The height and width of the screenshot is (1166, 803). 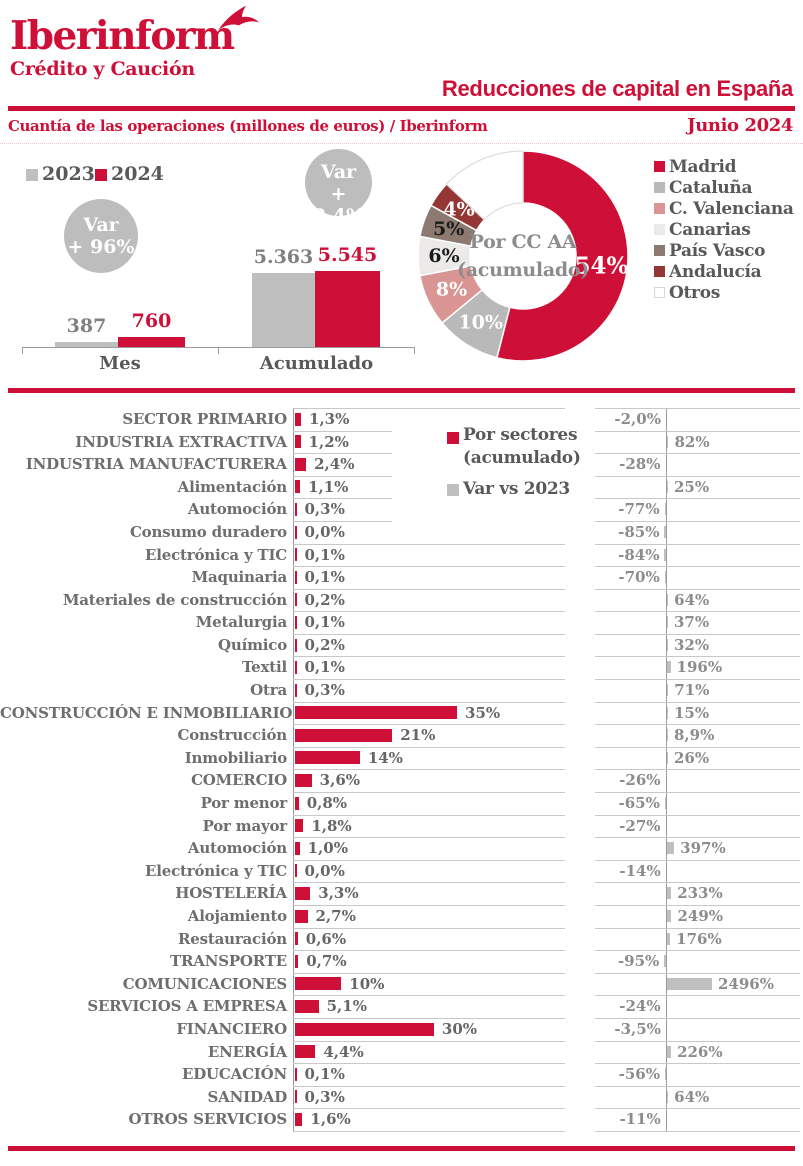 What do you see at coordinates (692, 441) in the screenshot?
I see `sector-var-value: 82%` at bounding box center [692, 441].